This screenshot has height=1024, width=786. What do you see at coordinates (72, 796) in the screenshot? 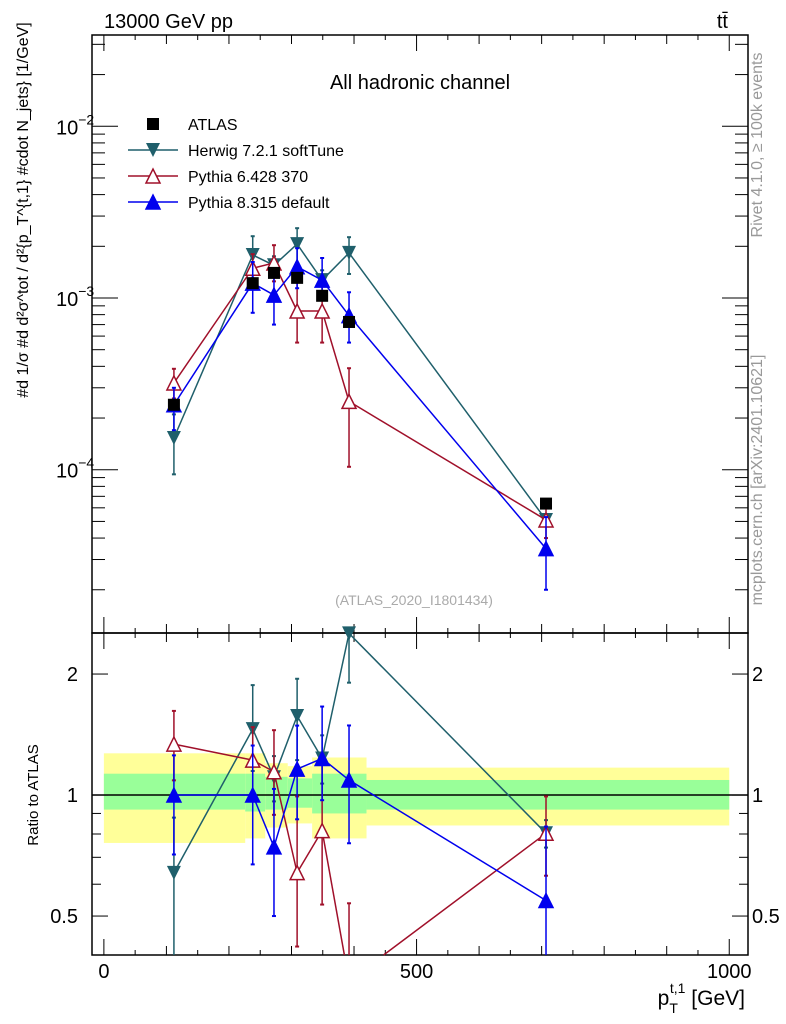
I see `ratio-tick-label: 1` at bounding box center [72, 796].